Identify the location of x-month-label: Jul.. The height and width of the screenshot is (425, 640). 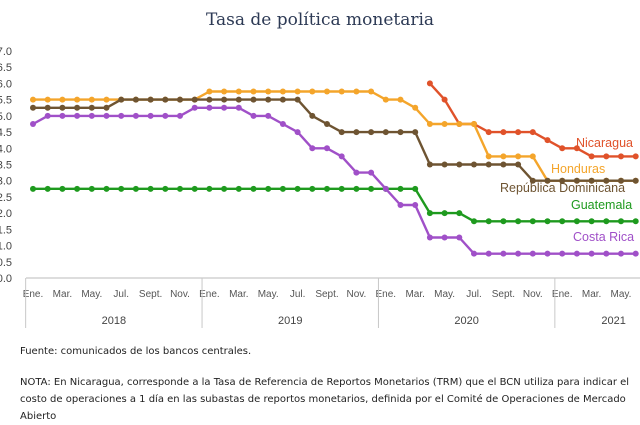
(474, 294).